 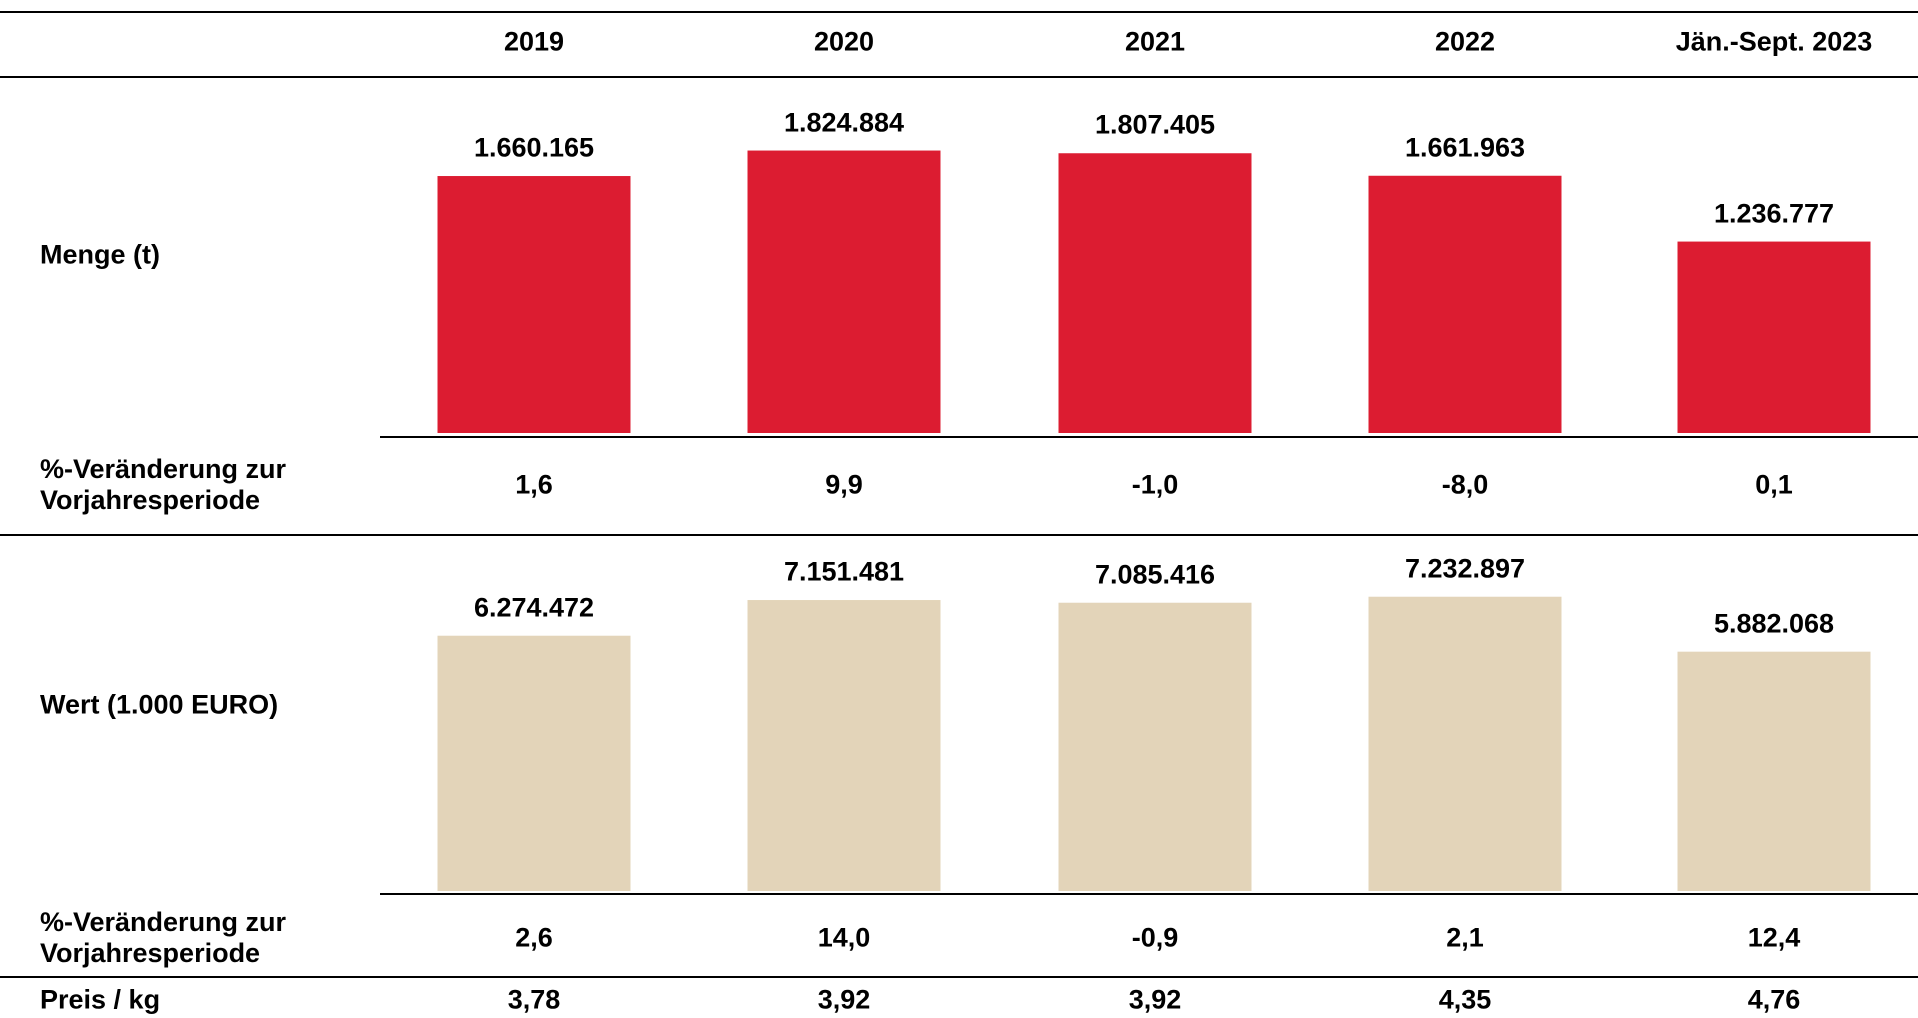 What do you see at coordinates (844, 41) in the screenshot?
I see `column-header: 2020` at bounding box center [844, 41].